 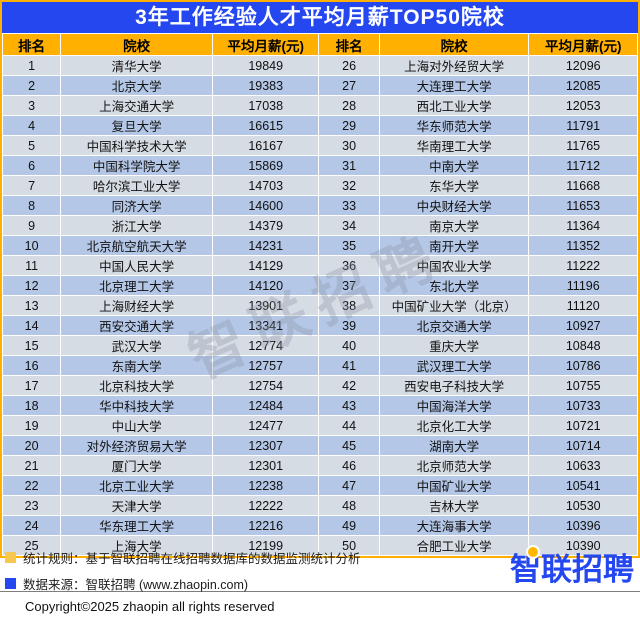 I want to click on rank-cell: 19, so click(x=31, y=425).